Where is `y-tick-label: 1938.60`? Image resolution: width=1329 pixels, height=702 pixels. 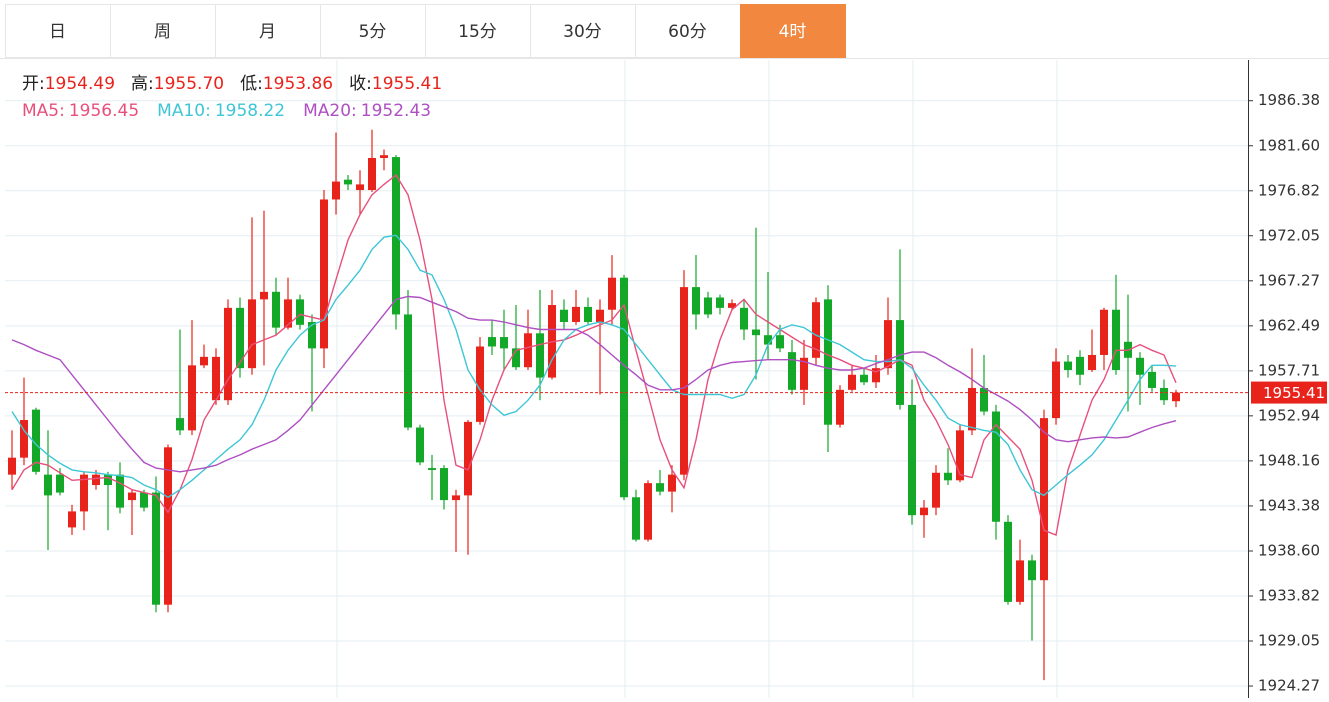
y-tick-label: 1938.60 is located at coordinates (1289, 550).